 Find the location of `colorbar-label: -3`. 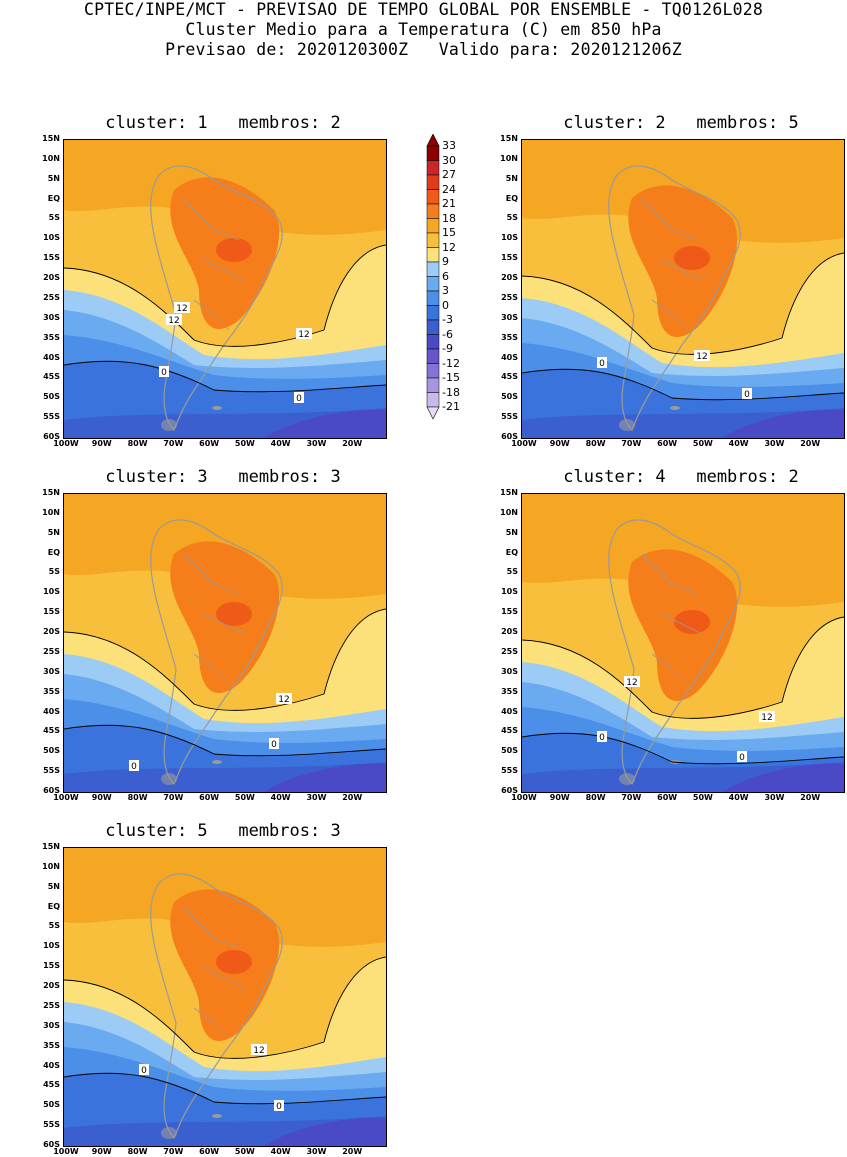

colorbar-label: -3 is located at coordinates (447, 319).